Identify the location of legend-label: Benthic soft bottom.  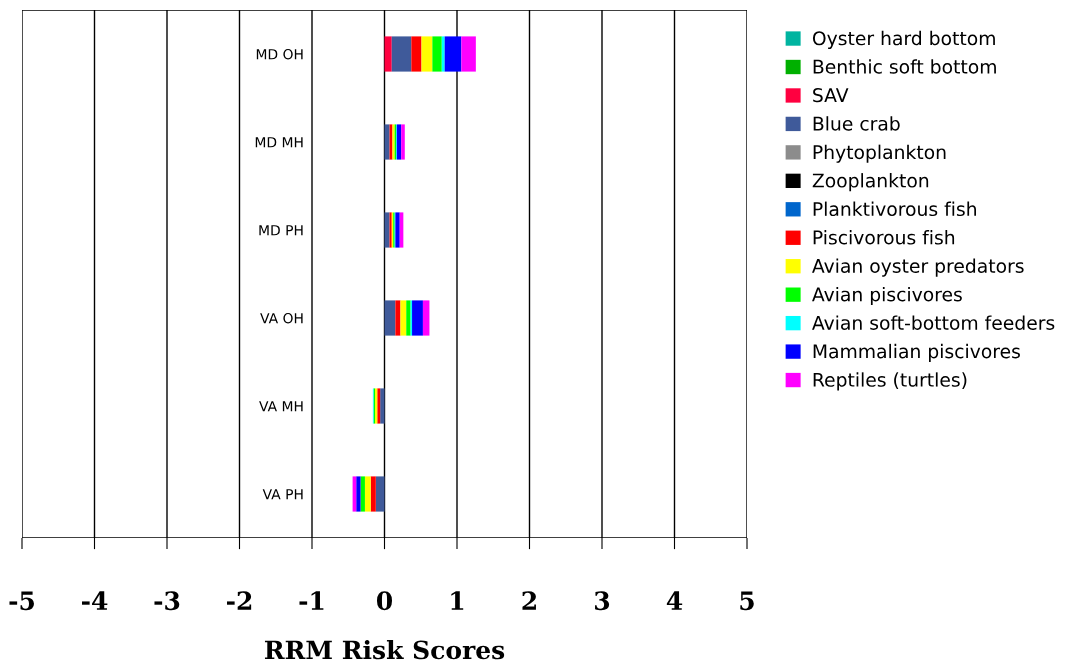
(904, 66).